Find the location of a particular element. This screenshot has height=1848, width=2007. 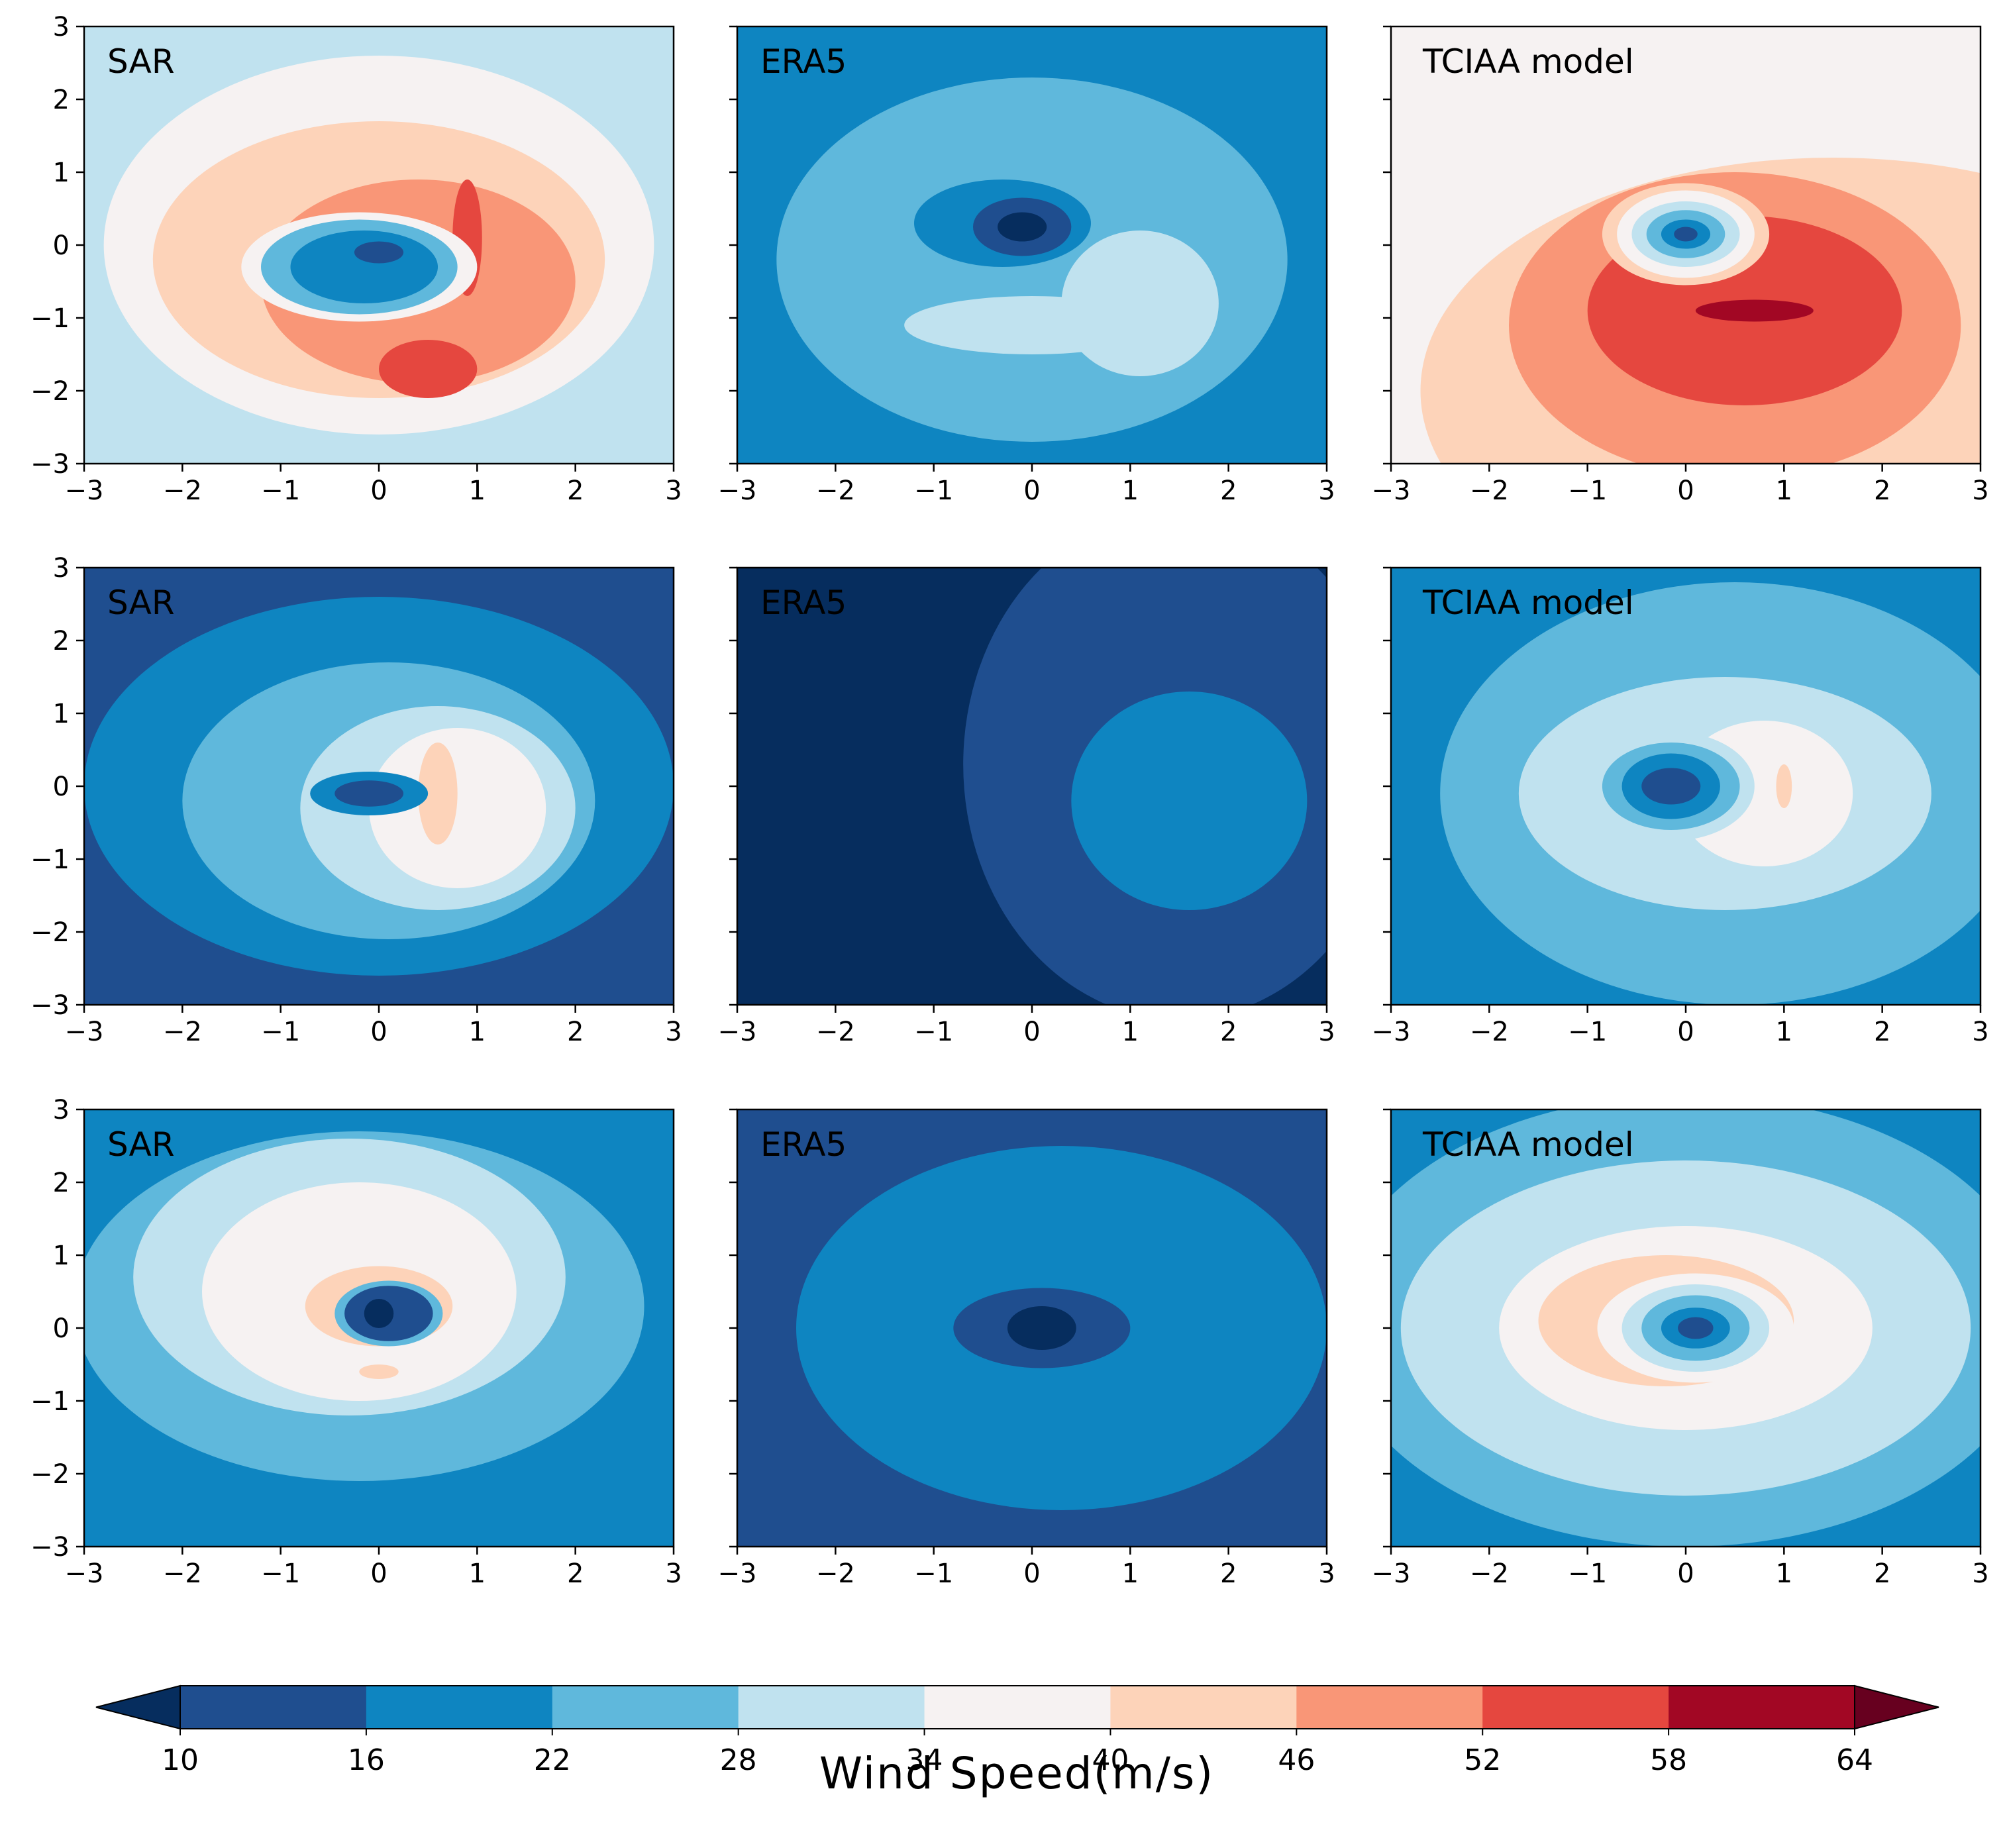

colorbar-tick-label: 34 is located at coordinates (924, 1760).